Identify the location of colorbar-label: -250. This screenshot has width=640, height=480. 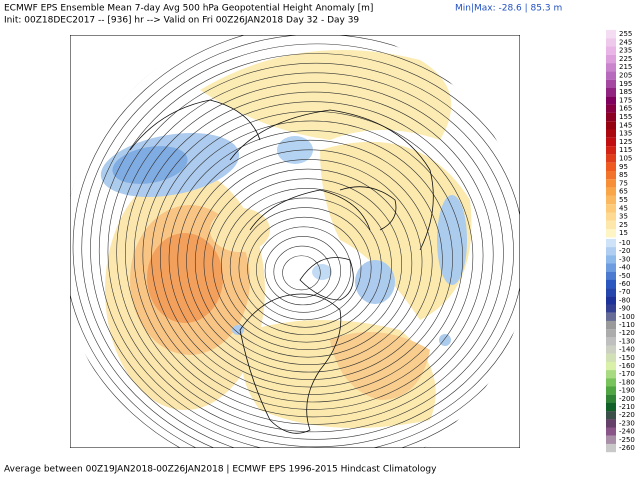
(627, 440).